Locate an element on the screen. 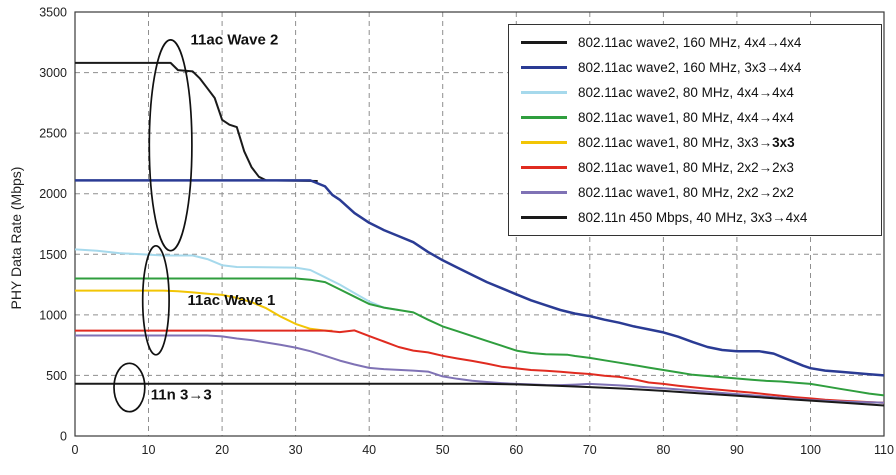 The image size is (896, 475). legend-item: 802.11ac wave2, 160 MHz, 3x3→4x4 is located at coordinates (696, 67).